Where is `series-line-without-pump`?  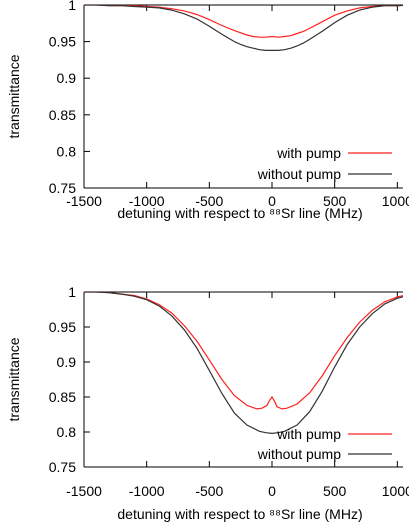
series-line-without-pump is located at coordinates (243, 28).